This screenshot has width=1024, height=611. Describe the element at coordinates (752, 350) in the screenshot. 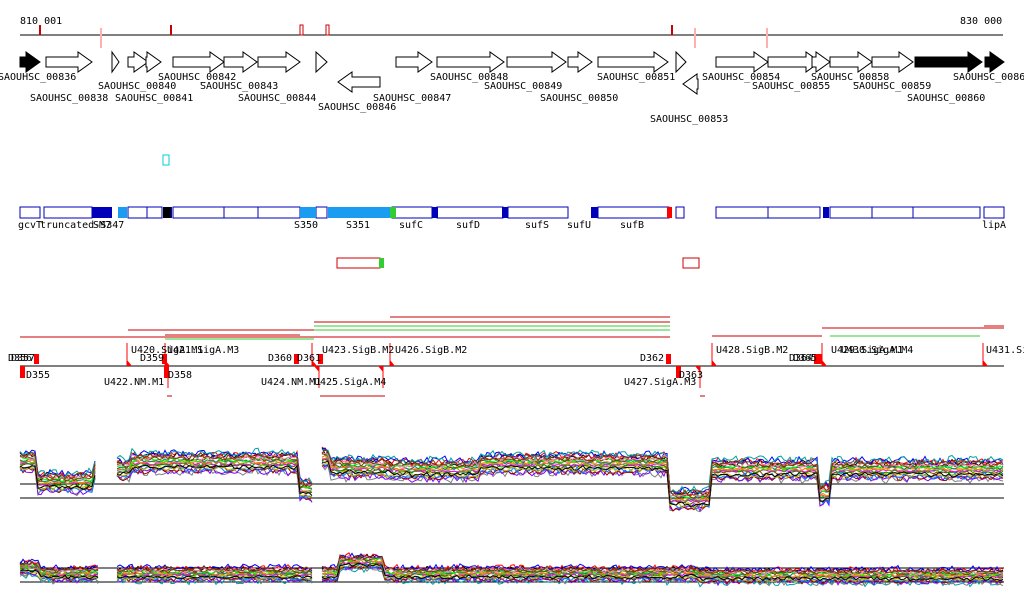

I see `tss-label: U428.SigB.M2` at that location.